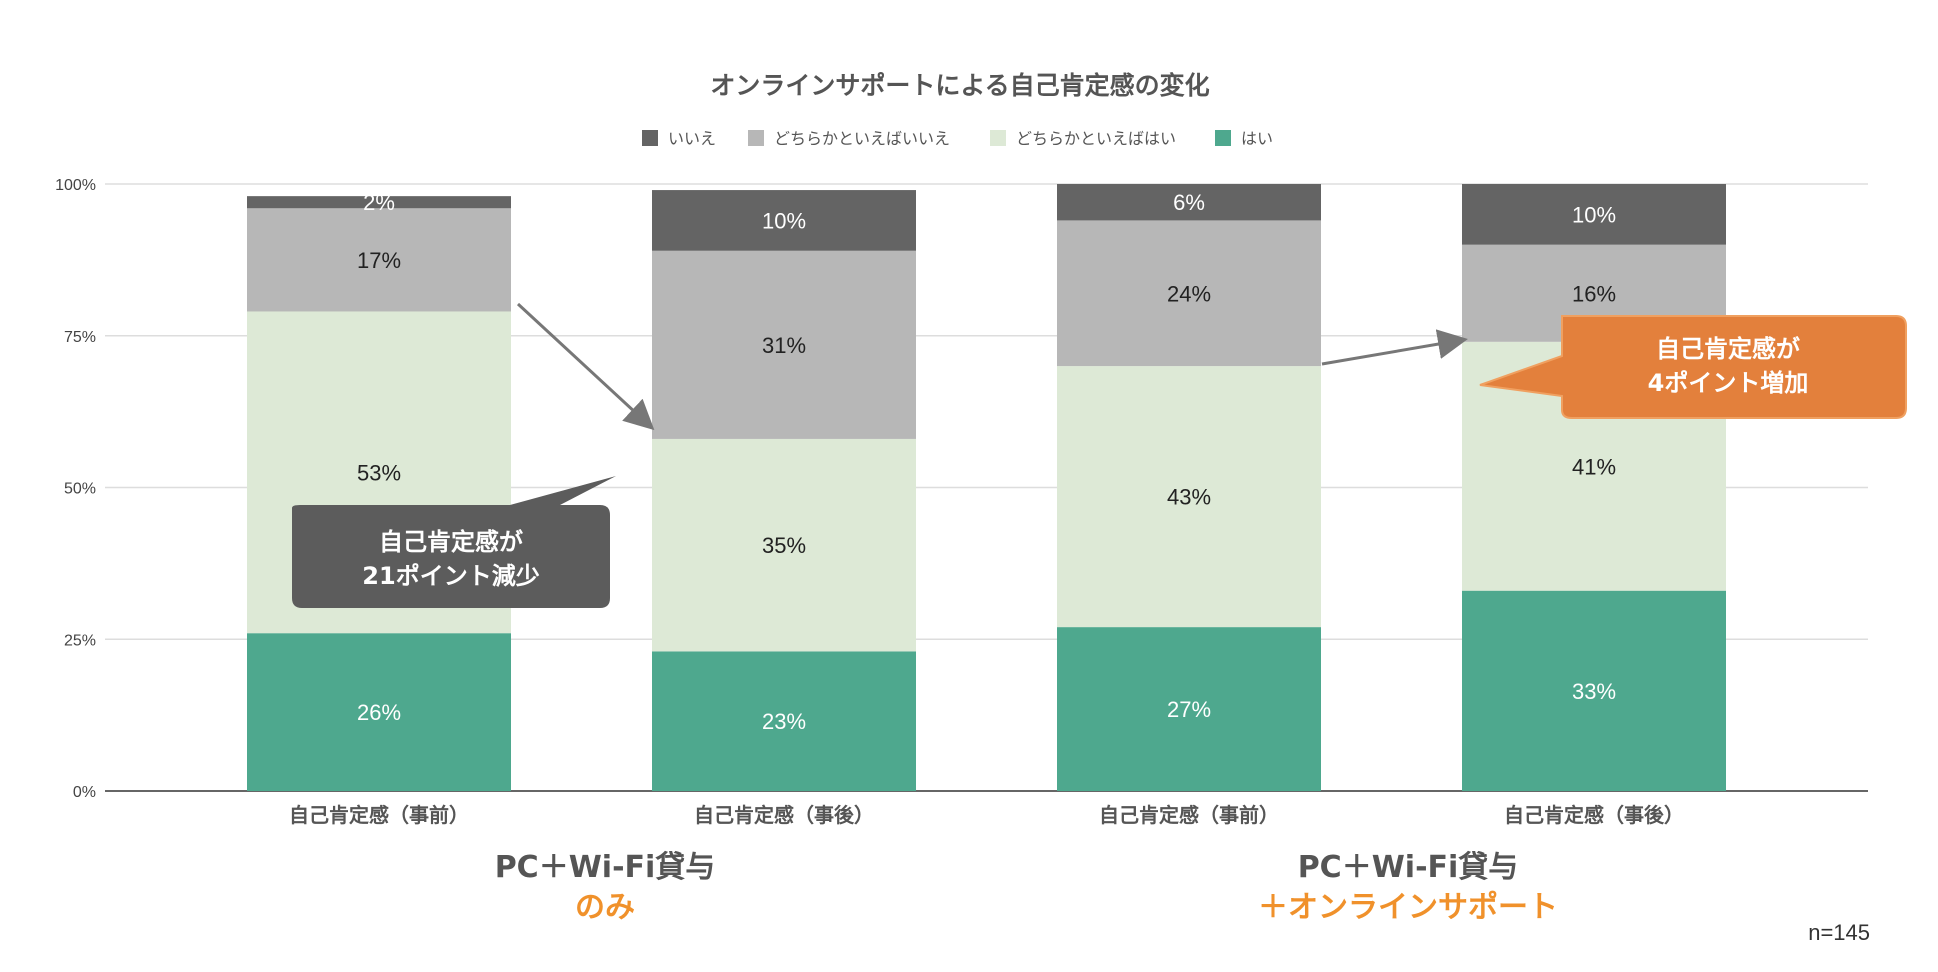  I want to click on legend-label: どちらかといえばはい, so click(1096, 138).